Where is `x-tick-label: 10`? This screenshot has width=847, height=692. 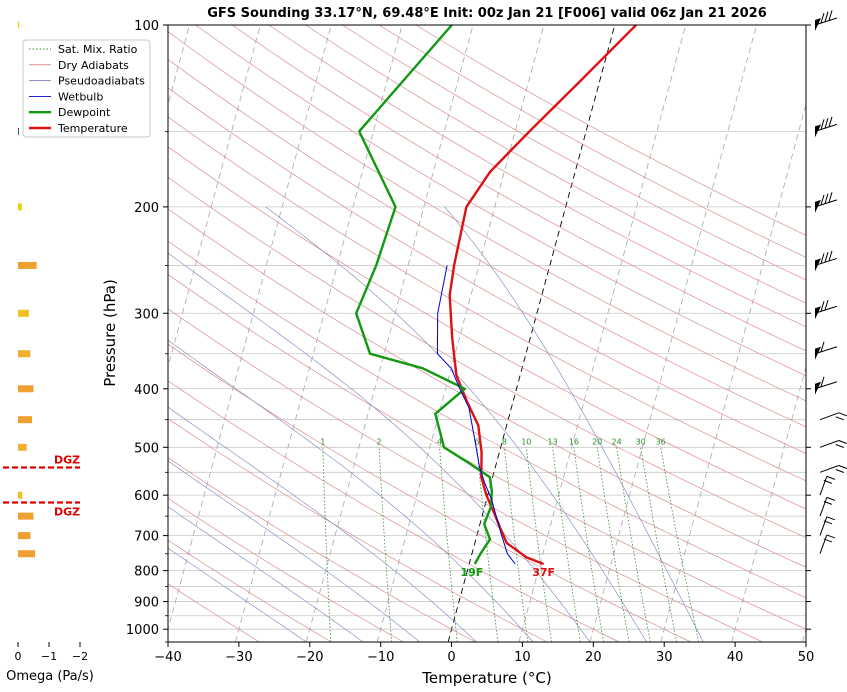 x-tick-label: 10 is located at coordinates (522, 657).